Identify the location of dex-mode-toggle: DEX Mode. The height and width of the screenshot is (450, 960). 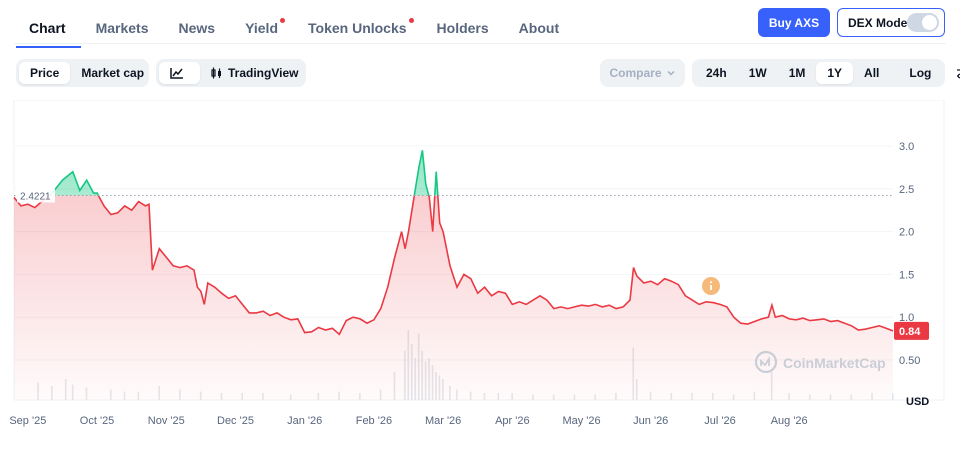
(891, 22).